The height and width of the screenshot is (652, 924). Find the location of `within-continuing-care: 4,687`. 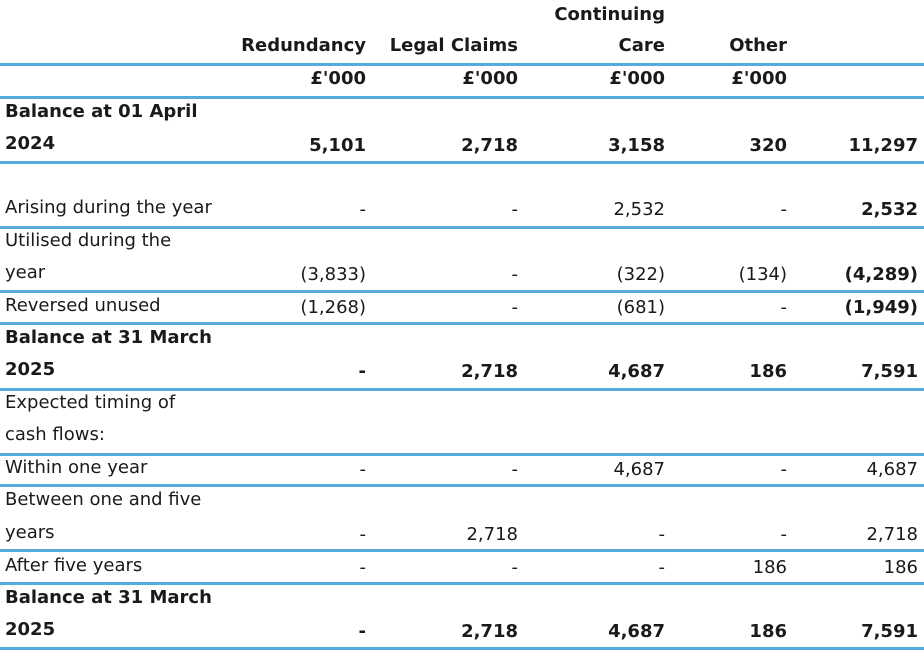

within-continuing-care: 4,687 is located at coordinates (639, 469).